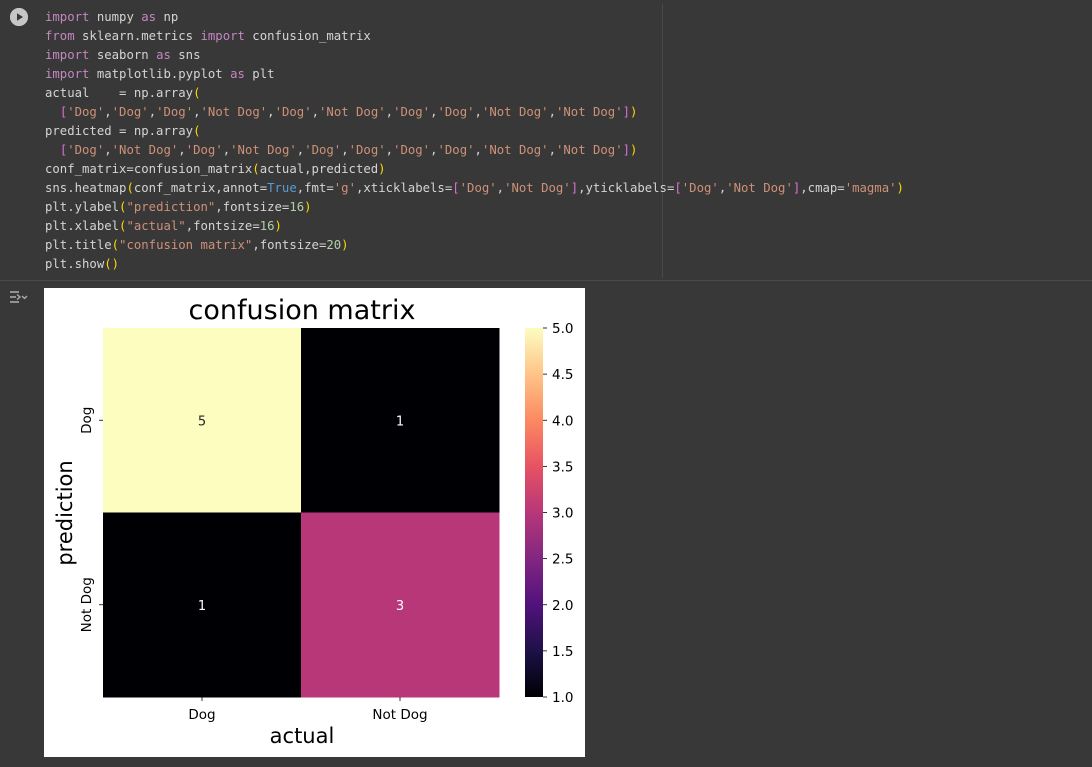  Describe the element at coordinates (562, 421) in the screenshot. I see `colorbar-tick-label: 4.0` at that location.